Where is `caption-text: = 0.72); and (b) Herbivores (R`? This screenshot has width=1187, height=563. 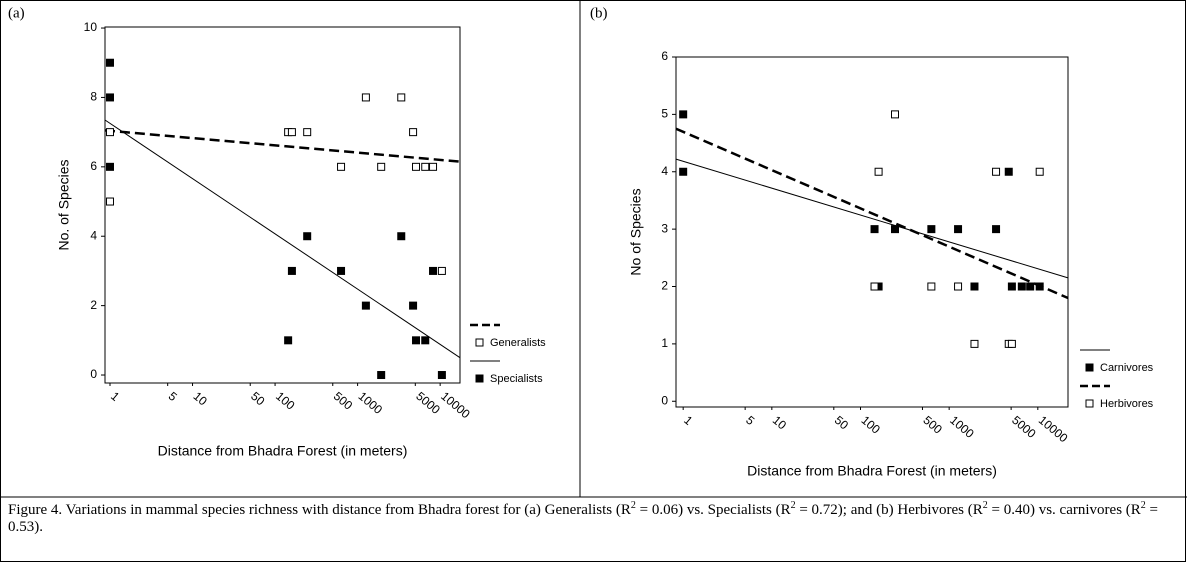
caption-text: = 0.72); and (b) Herbivores (R is located at coordinates (889, 510).